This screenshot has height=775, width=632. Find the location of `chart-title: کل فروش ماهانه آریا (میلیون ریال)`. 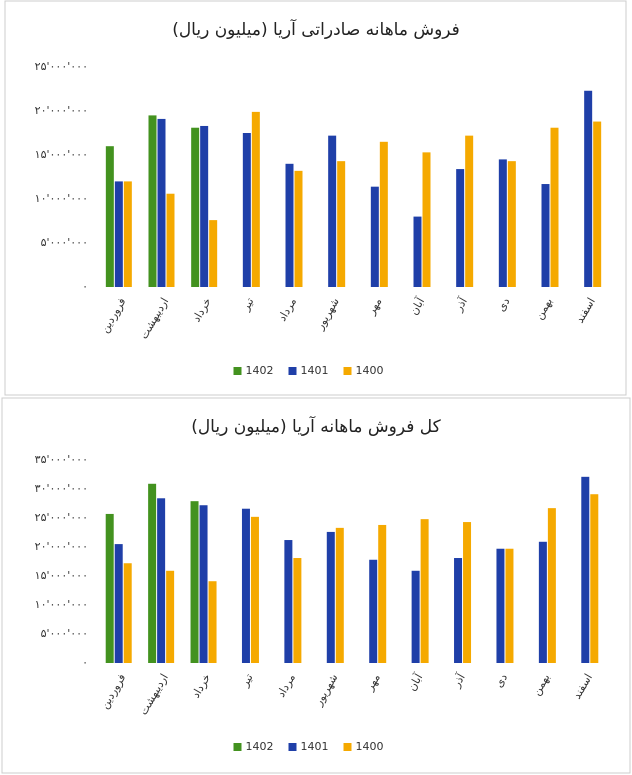

chart-title: کل فروش ماهانه آریا (میلیون ریال) is located at coordinates (316, 426).